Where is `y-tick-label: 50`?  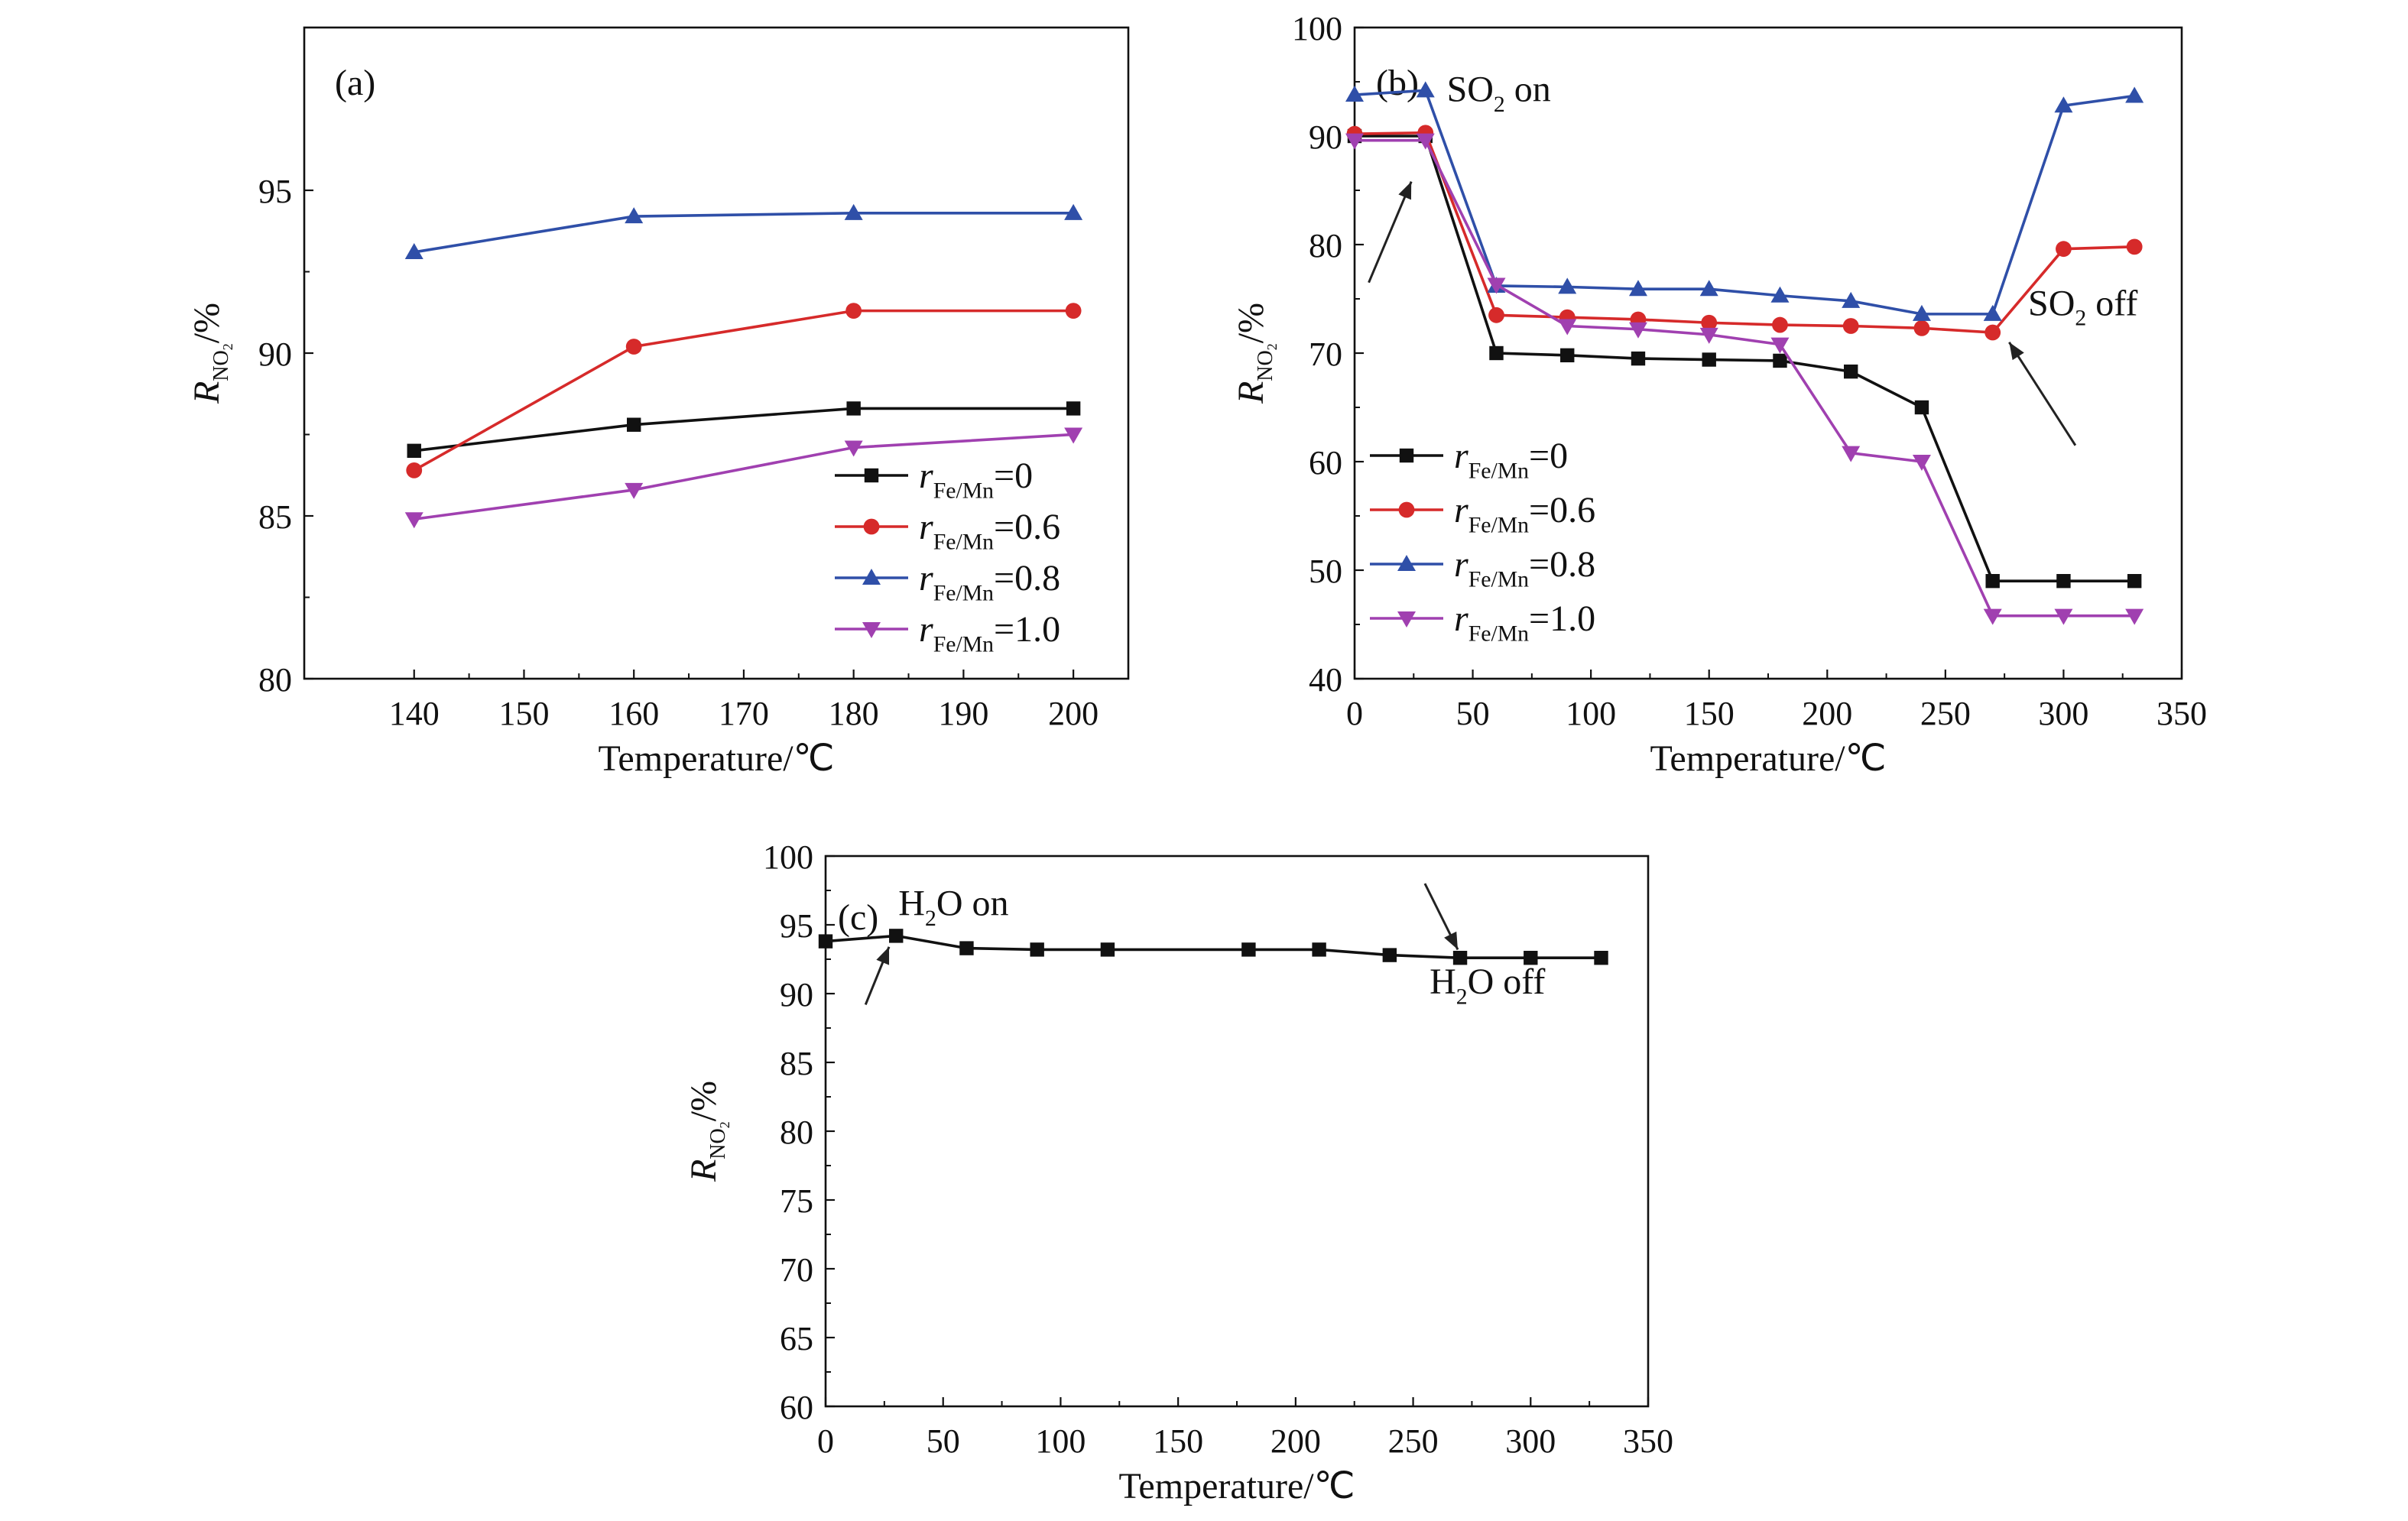
y-tick-label: 50 is located at coordinates (1325, 571).